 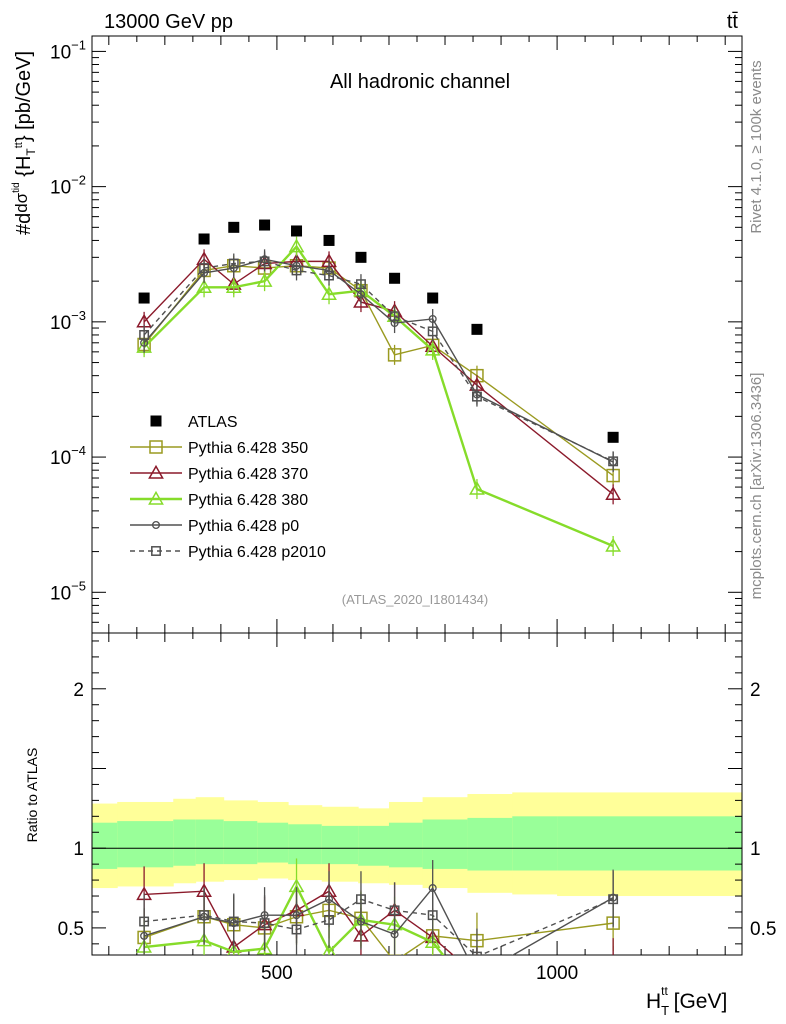 I want to click on process-label: tt̄, so click(x=733, y=22).